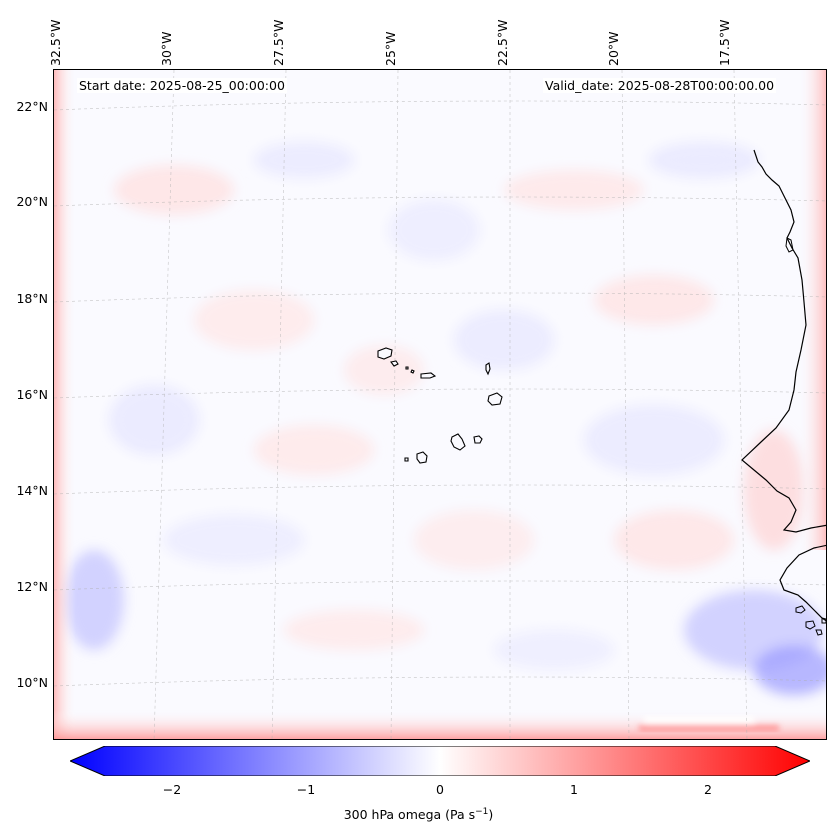  What do you see at coordinates (502, 42) in the screenshot?
I see `lon-label-22-5w: 22.5°W` at bounding box center [502, 42].